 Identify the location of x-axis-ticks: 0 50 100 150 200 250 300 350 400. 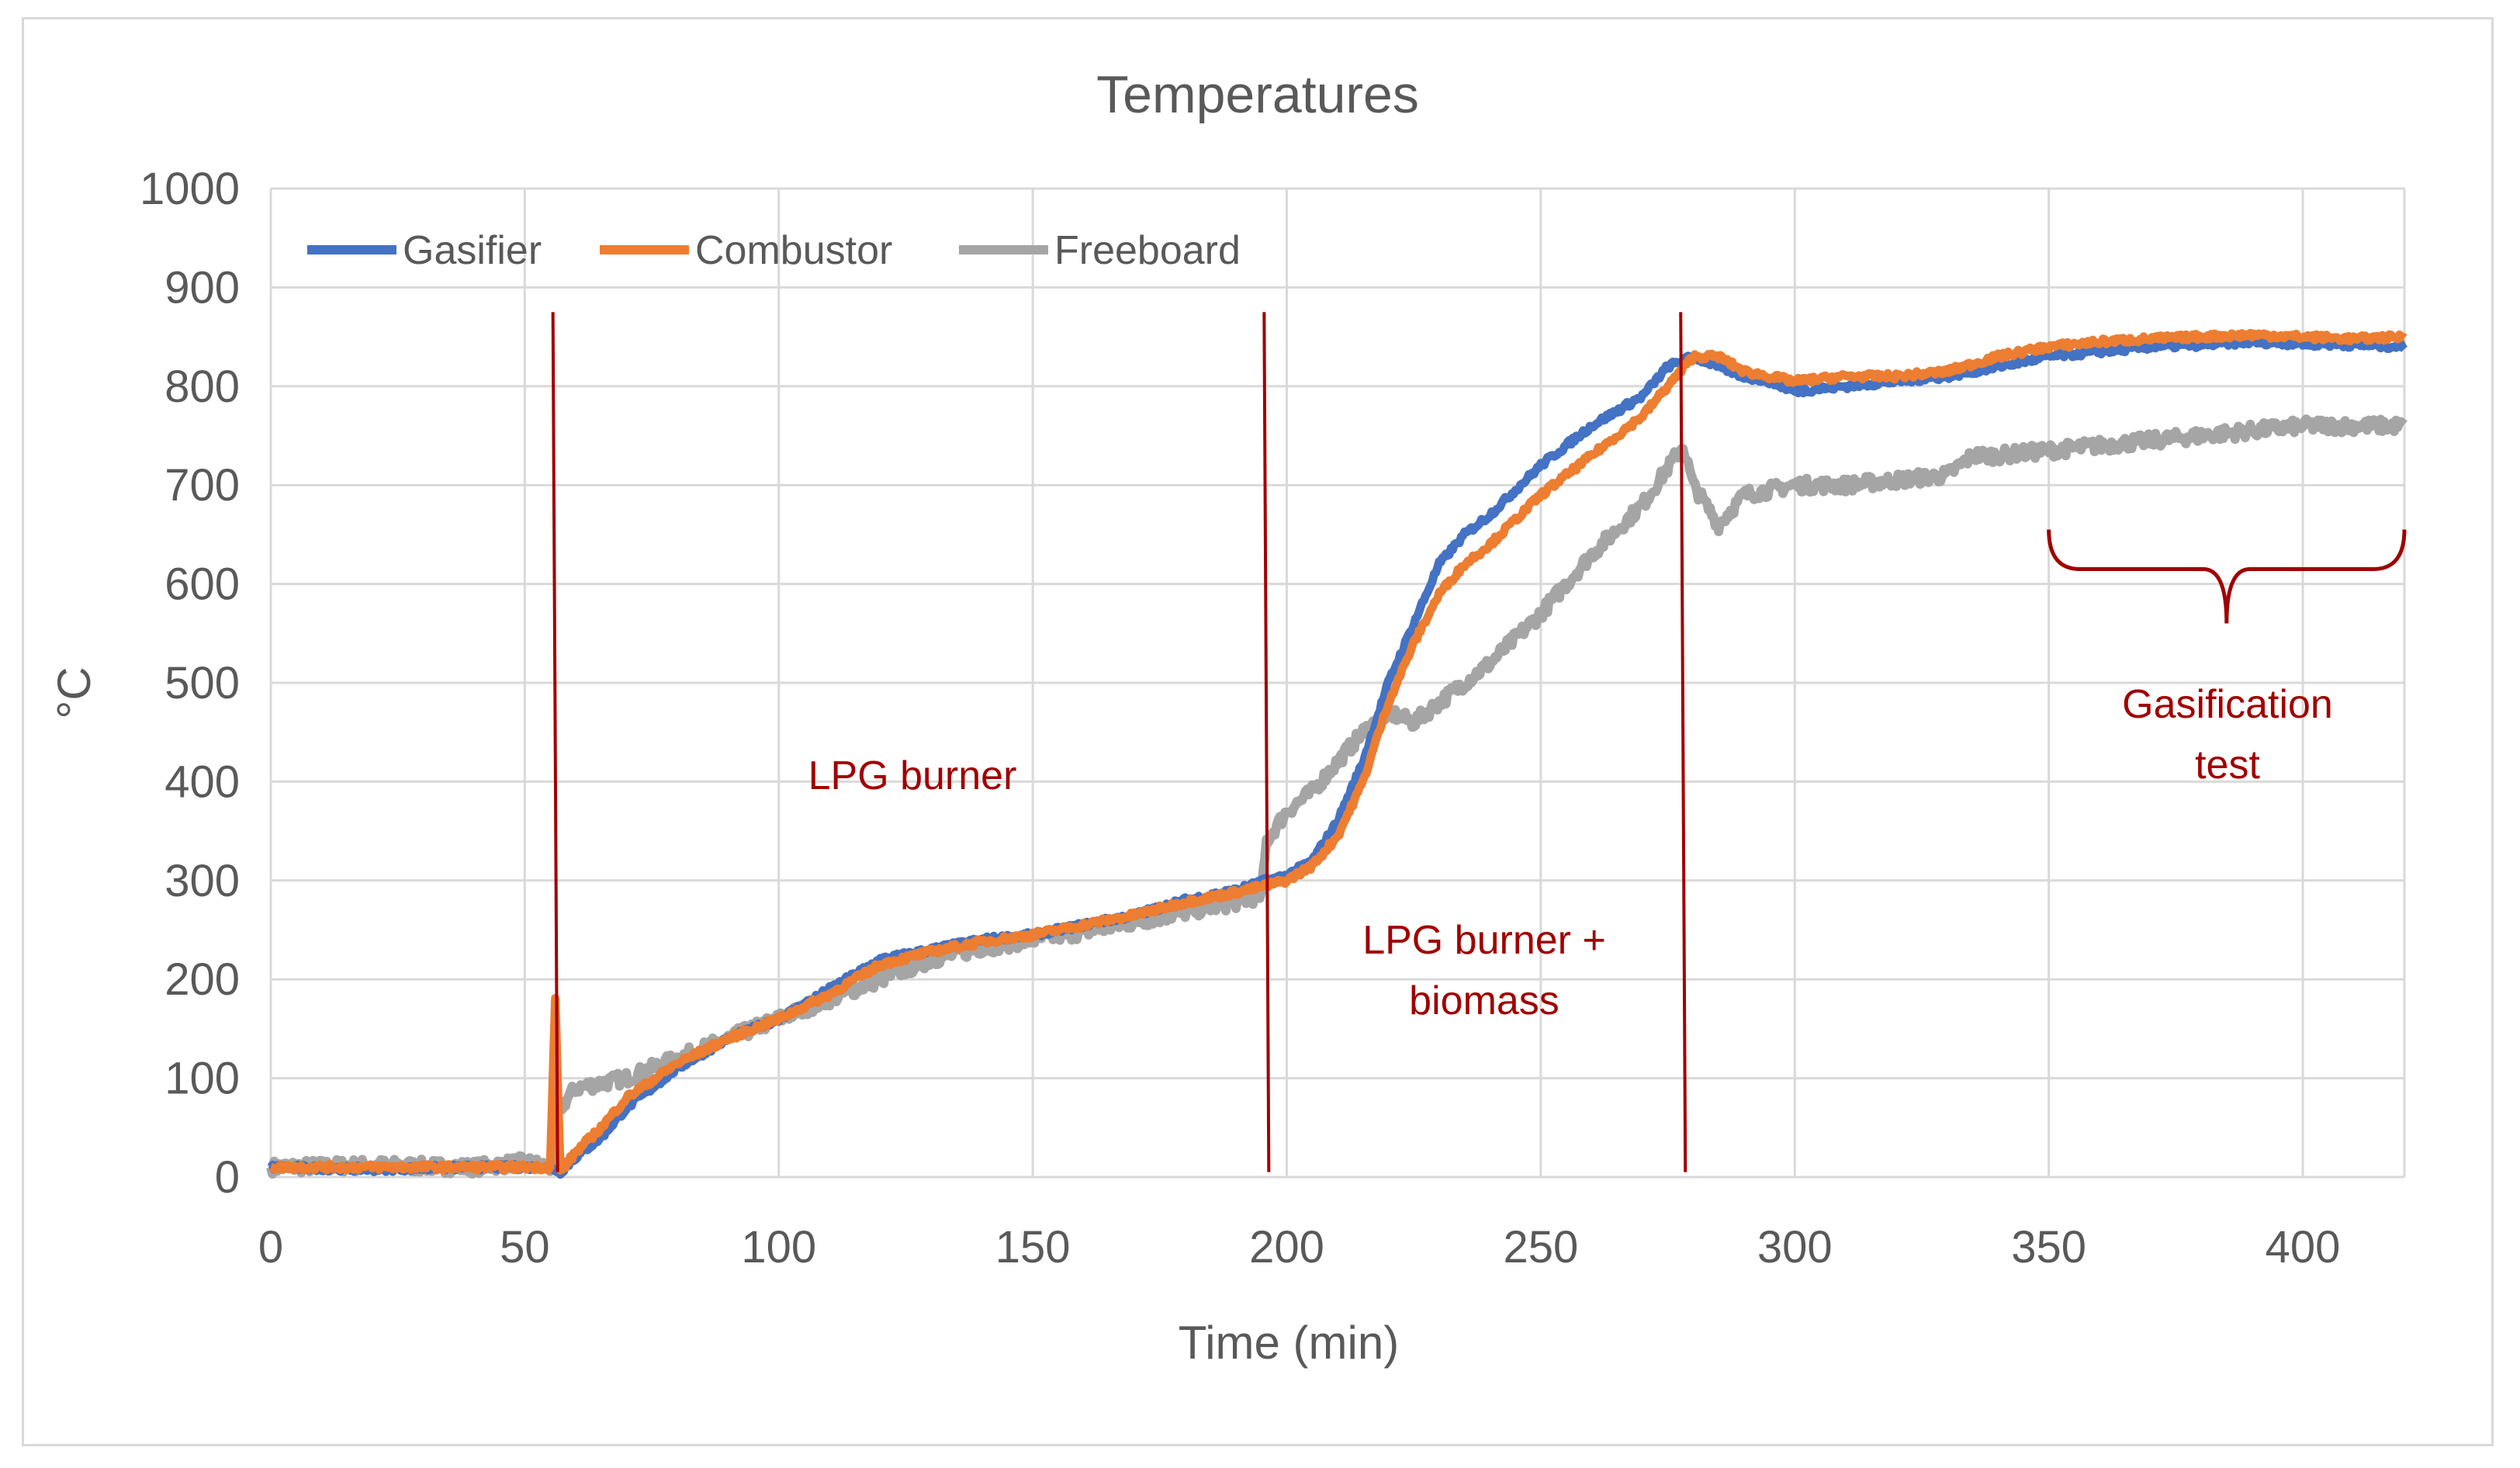
(1300, 1247).